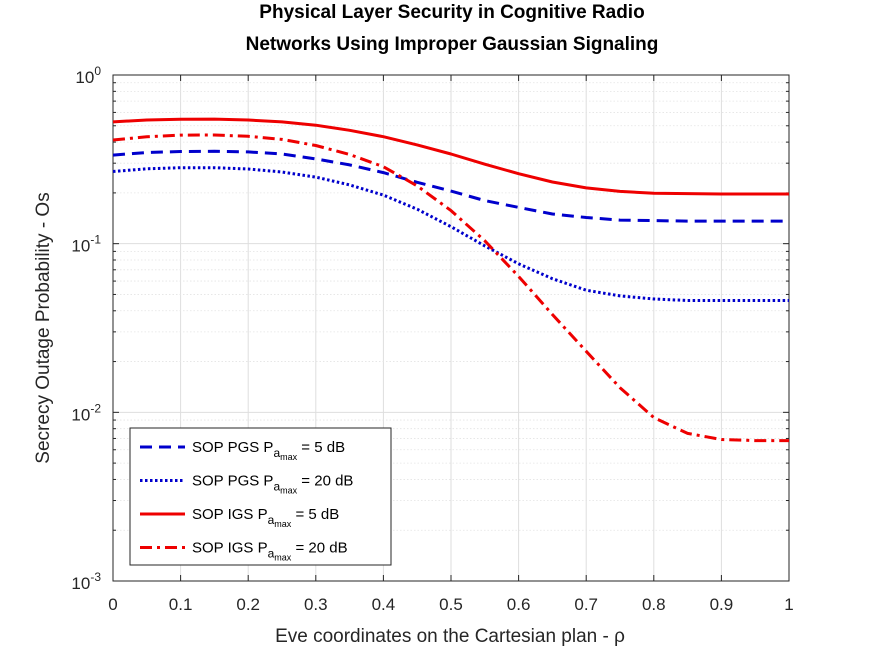  Describe the element at coordinates (788, 604) in the screenshot. I see `x-tick-label: 1` at that location.